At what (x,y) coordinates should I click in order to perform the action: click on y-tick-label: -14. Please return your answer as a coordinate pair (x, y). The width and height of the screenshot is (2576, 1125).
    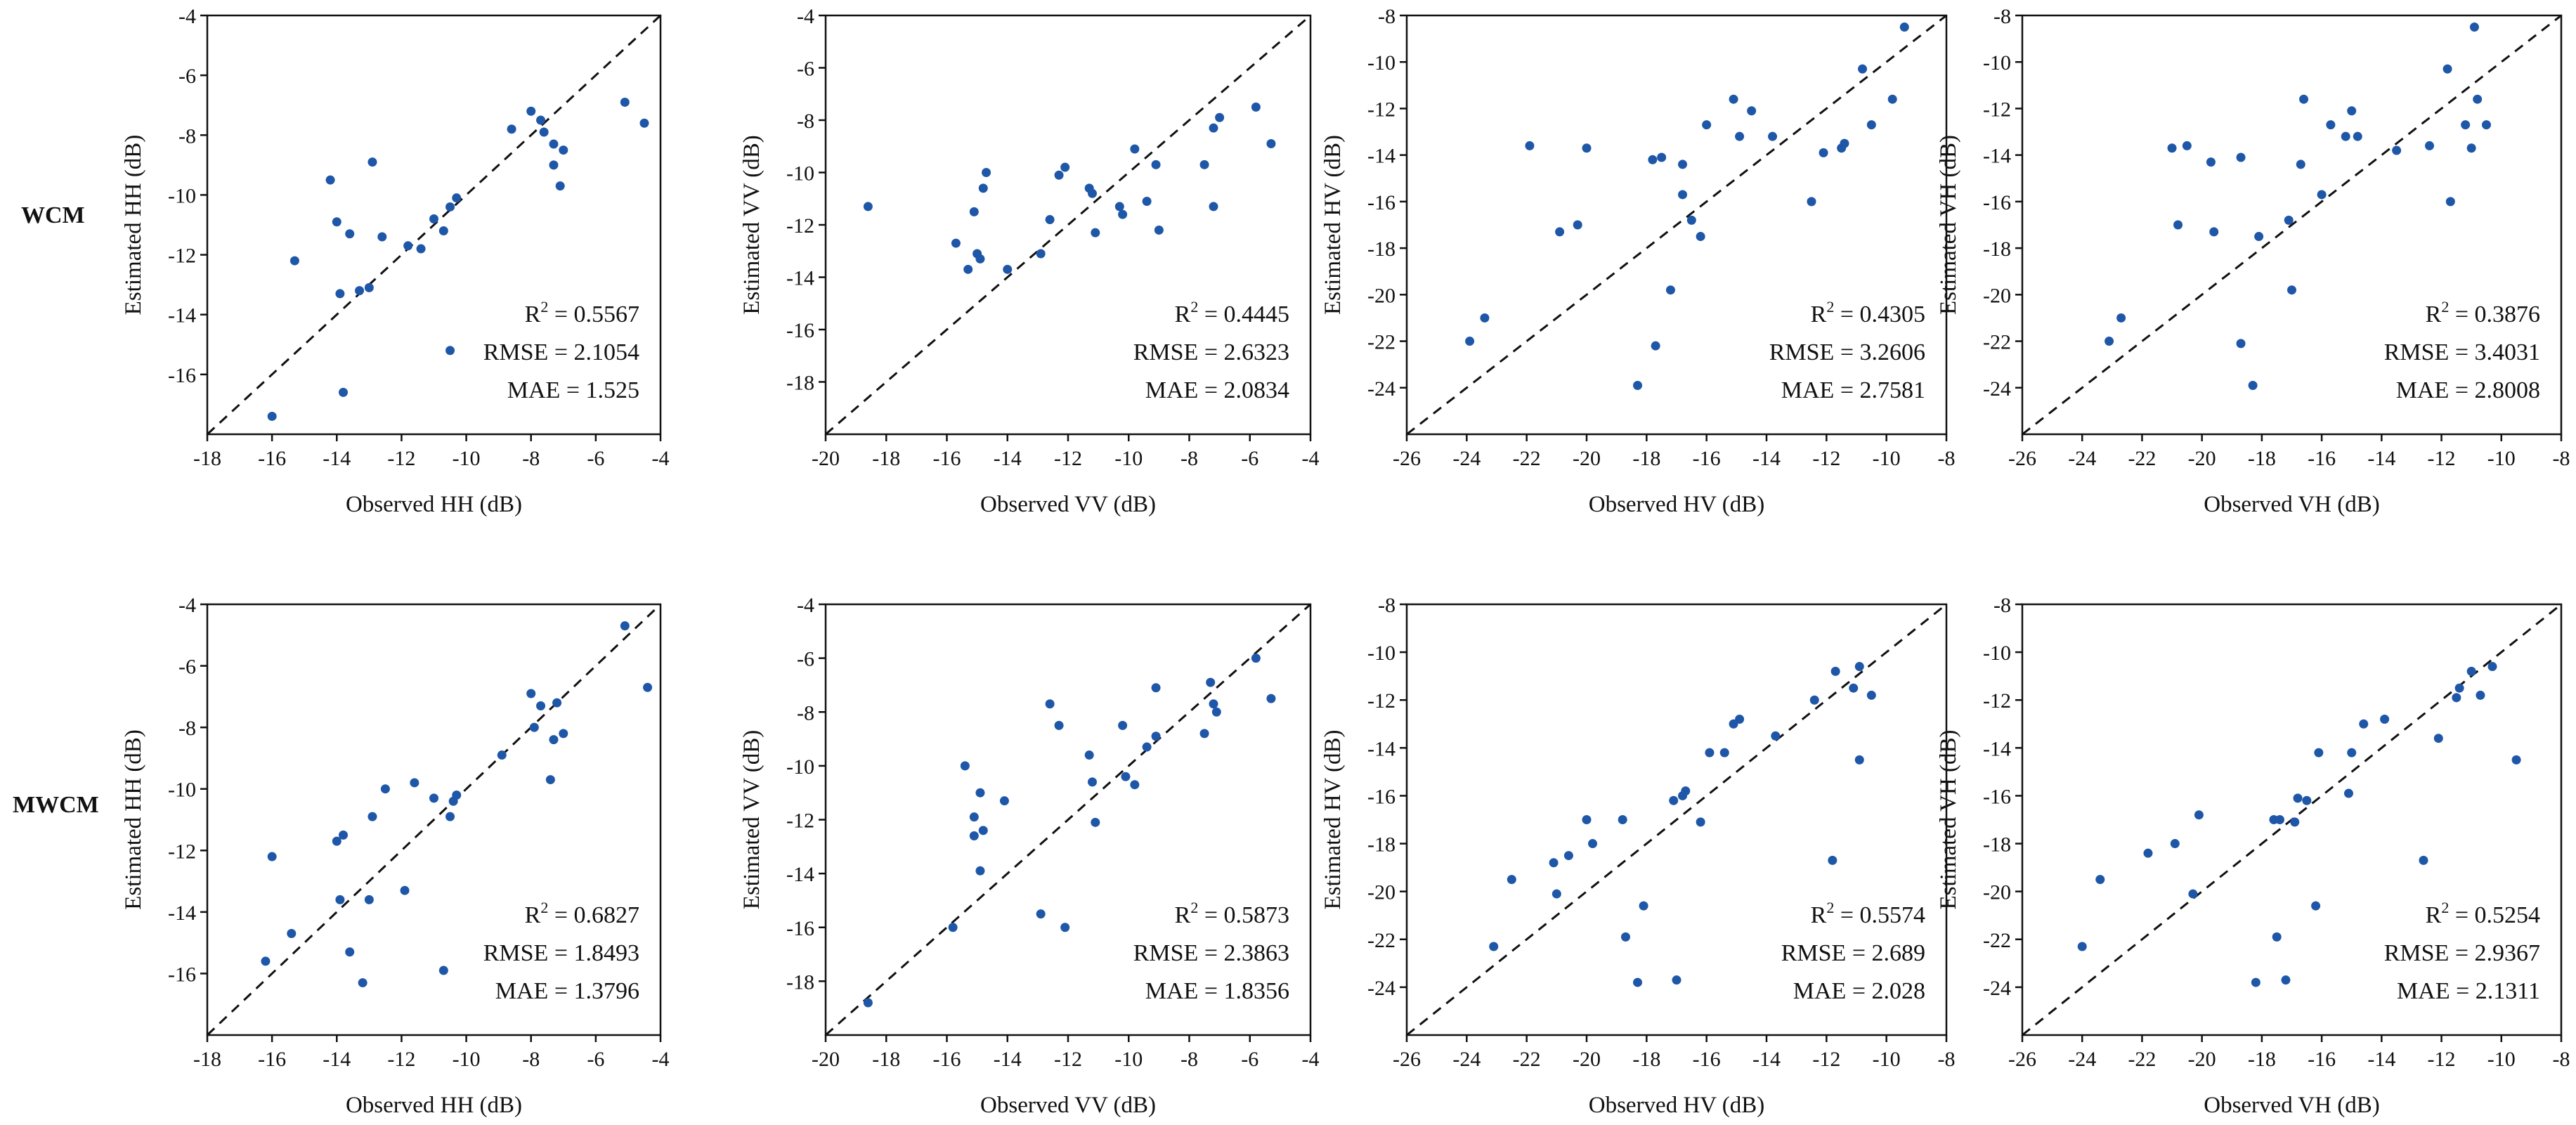
    Looking at the image, I should click on (182, 914).